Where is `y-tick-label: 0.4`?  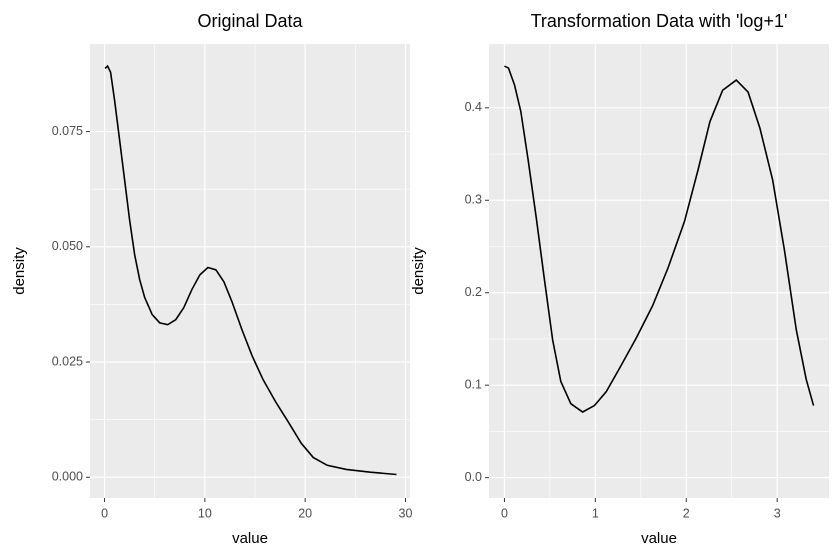 y-tick-label: 0.4 is located at coordinates (473, 107).